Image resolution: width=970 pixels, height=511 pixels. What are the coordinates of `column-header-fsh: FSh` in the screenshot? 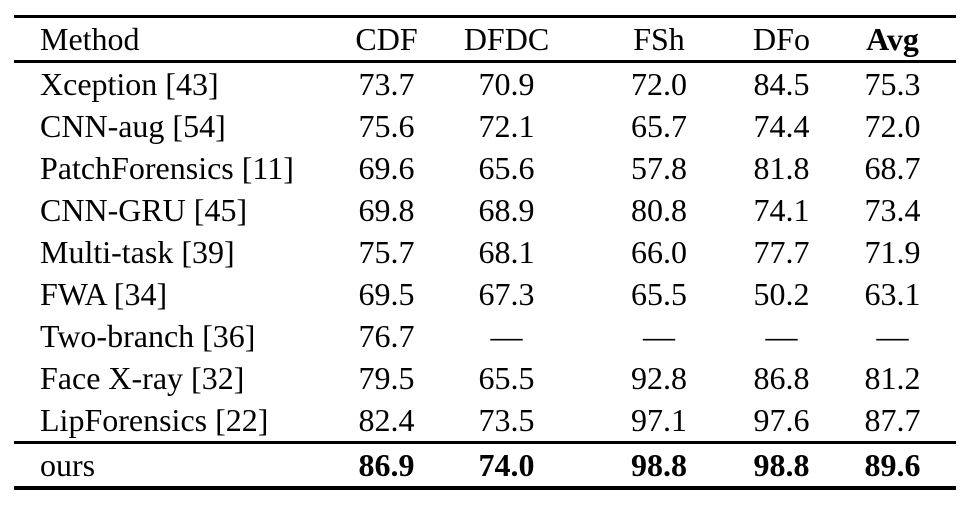 It's located at (659, 39).